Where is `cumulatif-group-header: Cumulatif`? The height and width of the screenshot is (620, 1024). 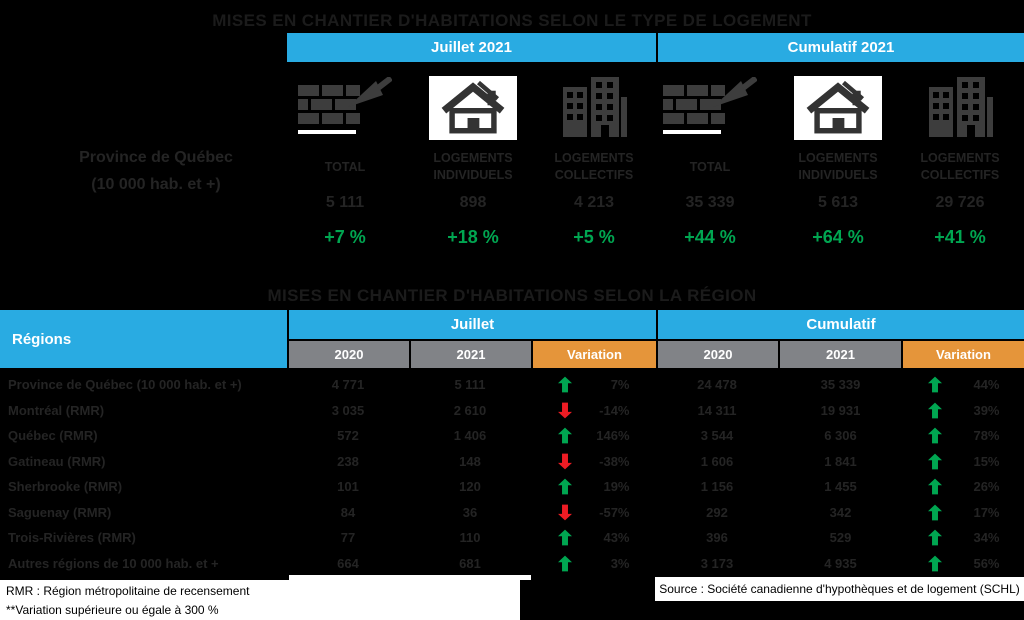 cumulatif-group-header: Cumulatif is located at coordinates (841, 324).